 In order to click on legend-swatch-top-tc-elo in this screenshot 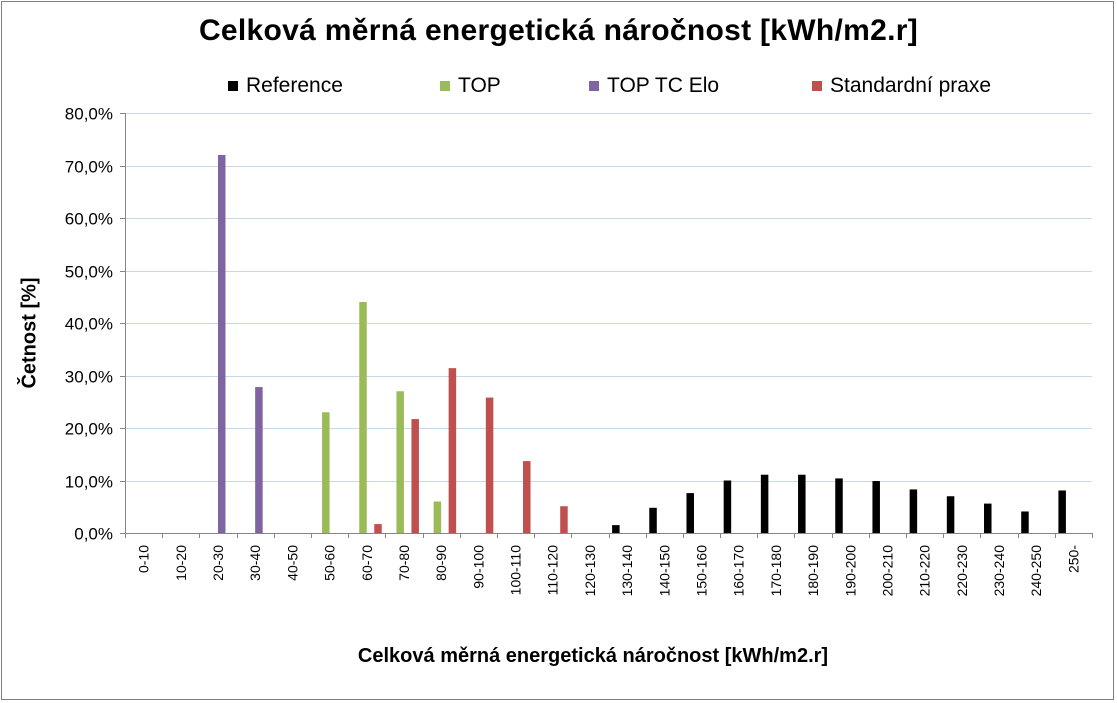, I will do `click(594, 86)`.